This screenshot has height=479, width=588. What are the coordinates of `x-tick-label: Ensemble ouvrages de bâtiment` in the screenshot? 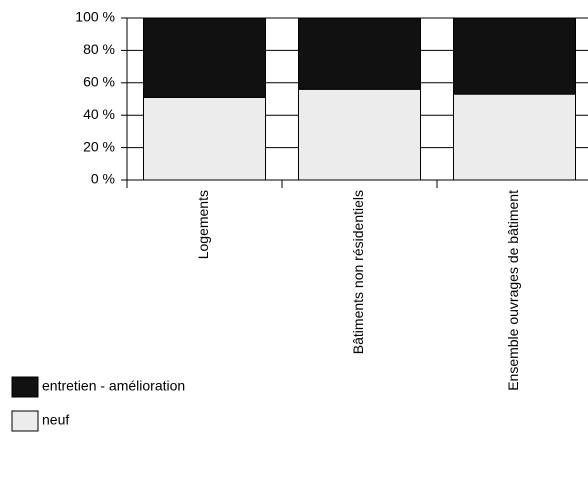 It's located at (513, 290).